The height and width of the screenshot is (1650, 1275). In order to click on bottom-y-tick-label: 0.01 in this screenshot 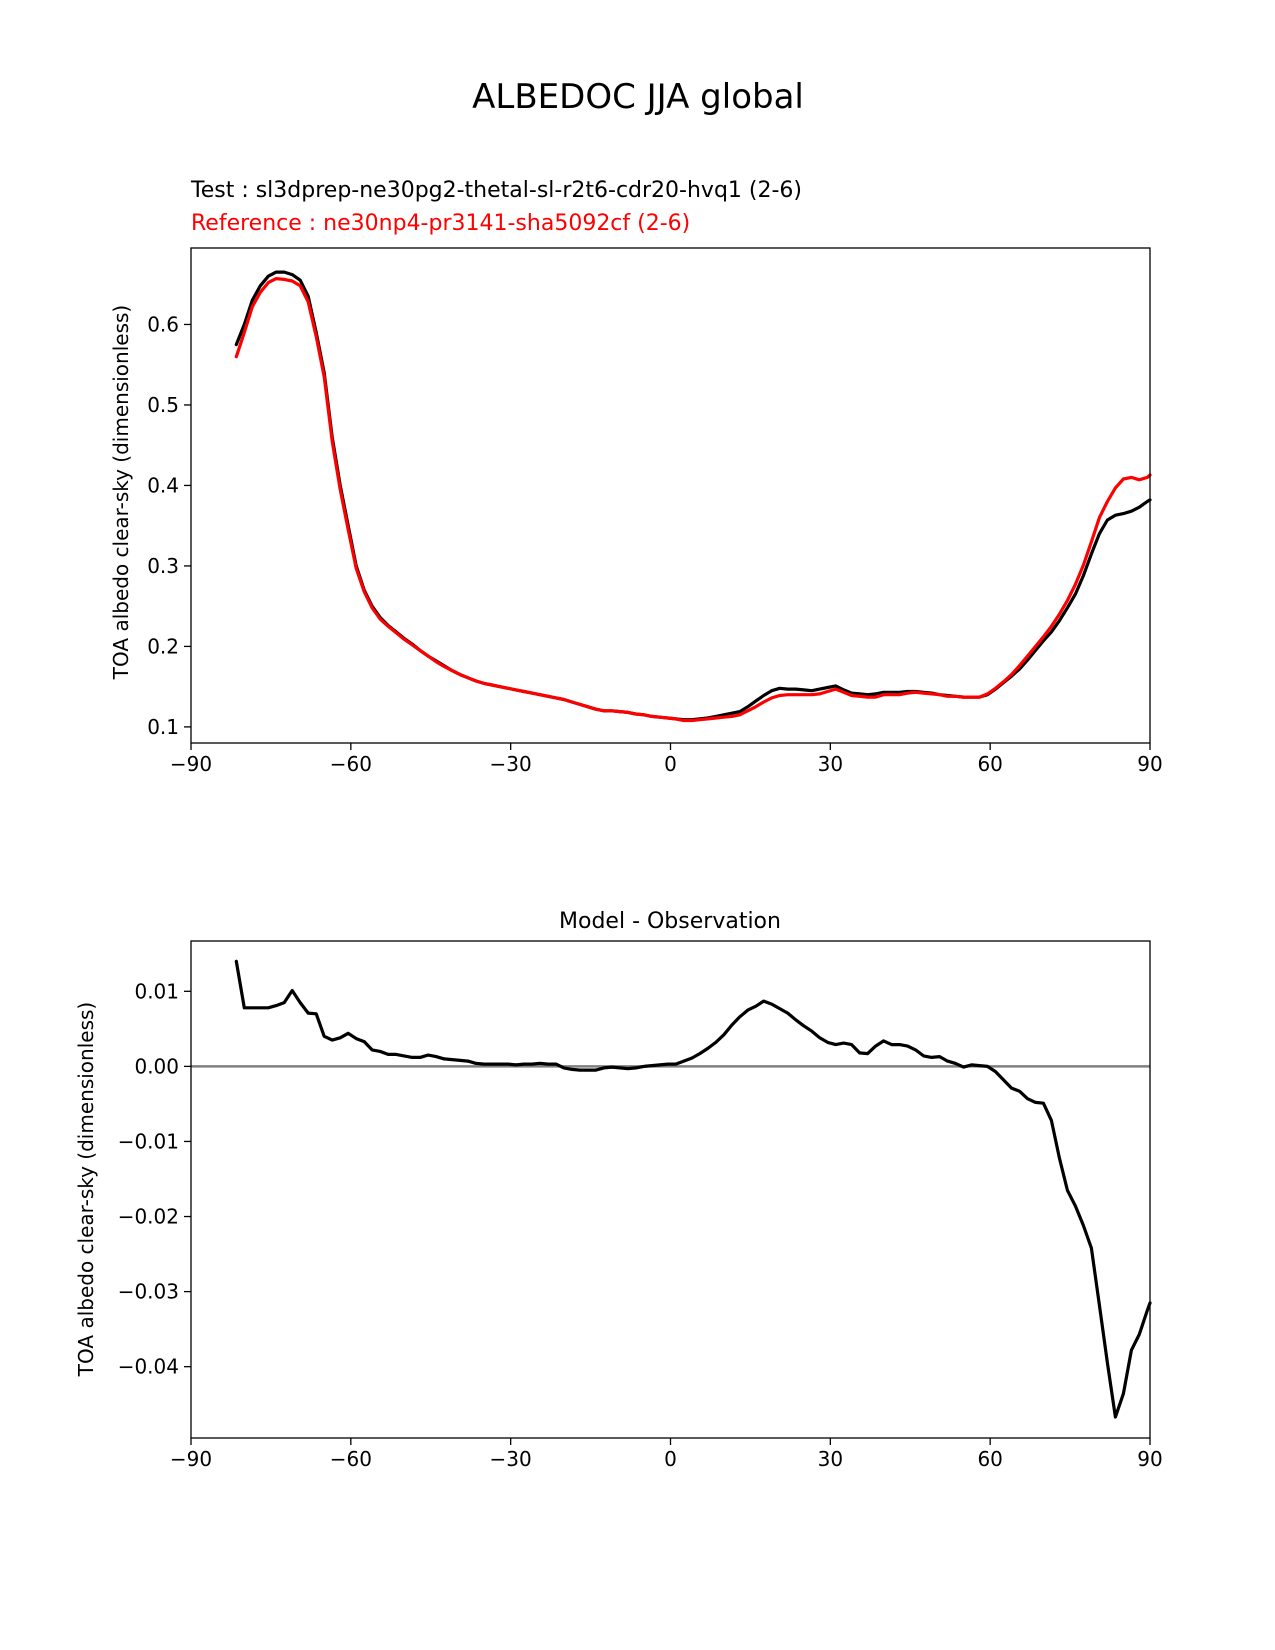, I will do `click(156, 991)`.